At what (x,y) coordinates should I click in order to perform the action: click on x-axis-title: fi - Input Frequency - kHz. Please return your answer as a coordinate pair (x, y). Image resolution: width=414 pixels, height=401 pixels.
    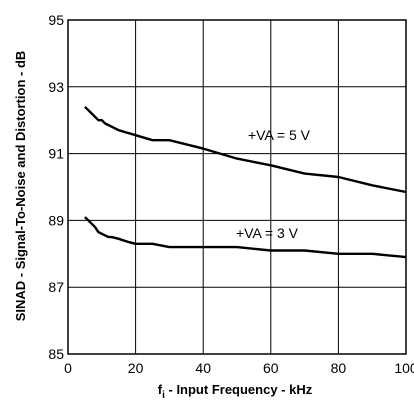
    Looking at the image, I should click on (235, 391).